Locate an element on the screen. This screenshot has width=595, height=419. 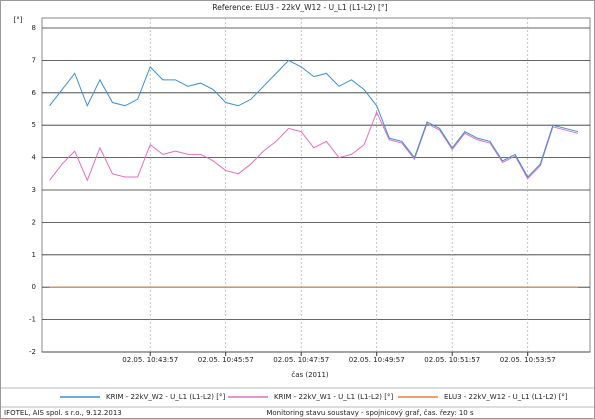
x-tick-label: 02.05. 10:51:57 is located at coordinates (452, 360).